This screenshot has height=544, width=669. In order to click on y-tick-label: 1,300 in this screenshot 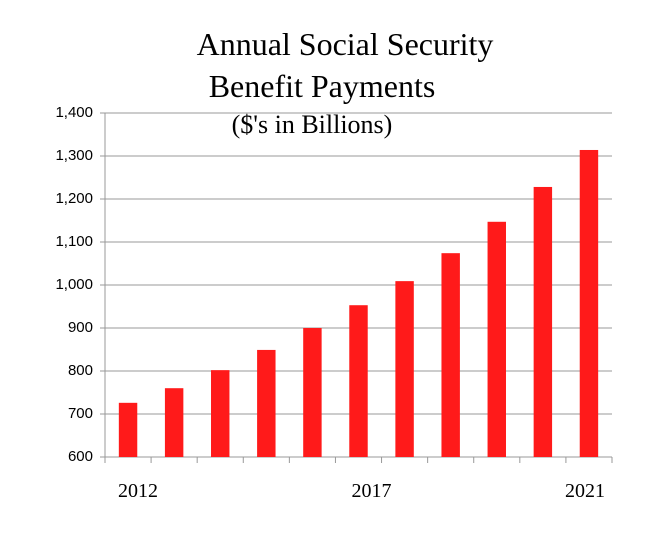, I will do `click(74, 155)`.